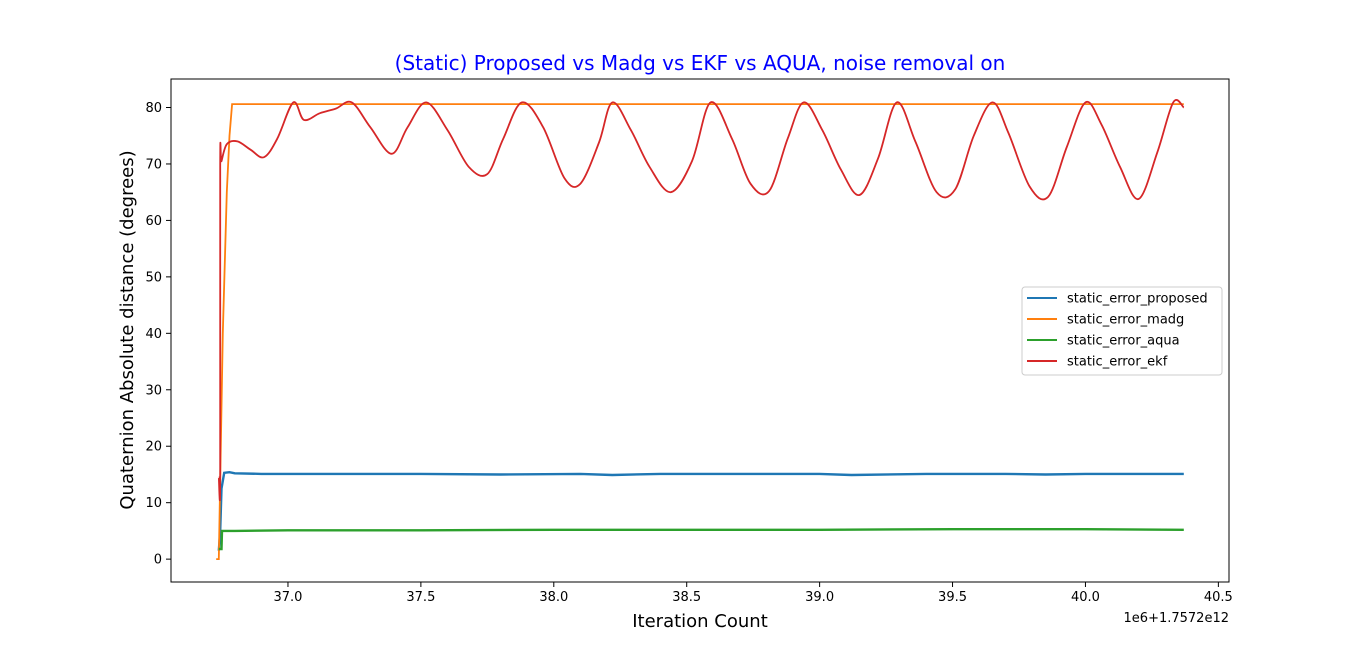  I want to click on y-tick-label: 40, so click(153, 334).